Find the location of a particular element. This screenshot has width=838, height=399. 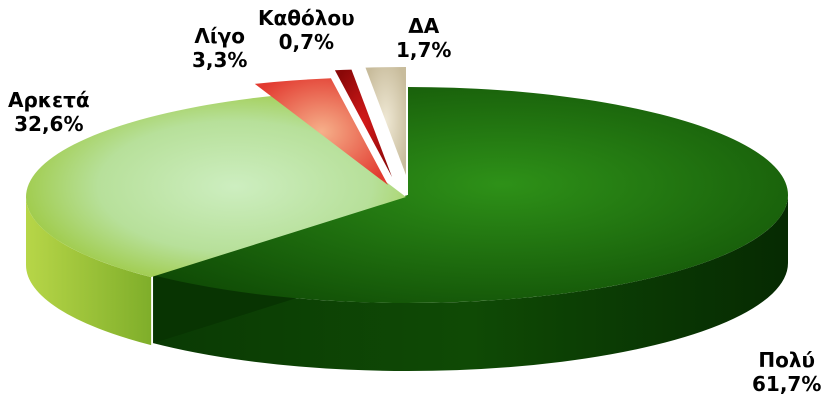

slice-value-text: 3,3% is located at coordinates (220, 60).